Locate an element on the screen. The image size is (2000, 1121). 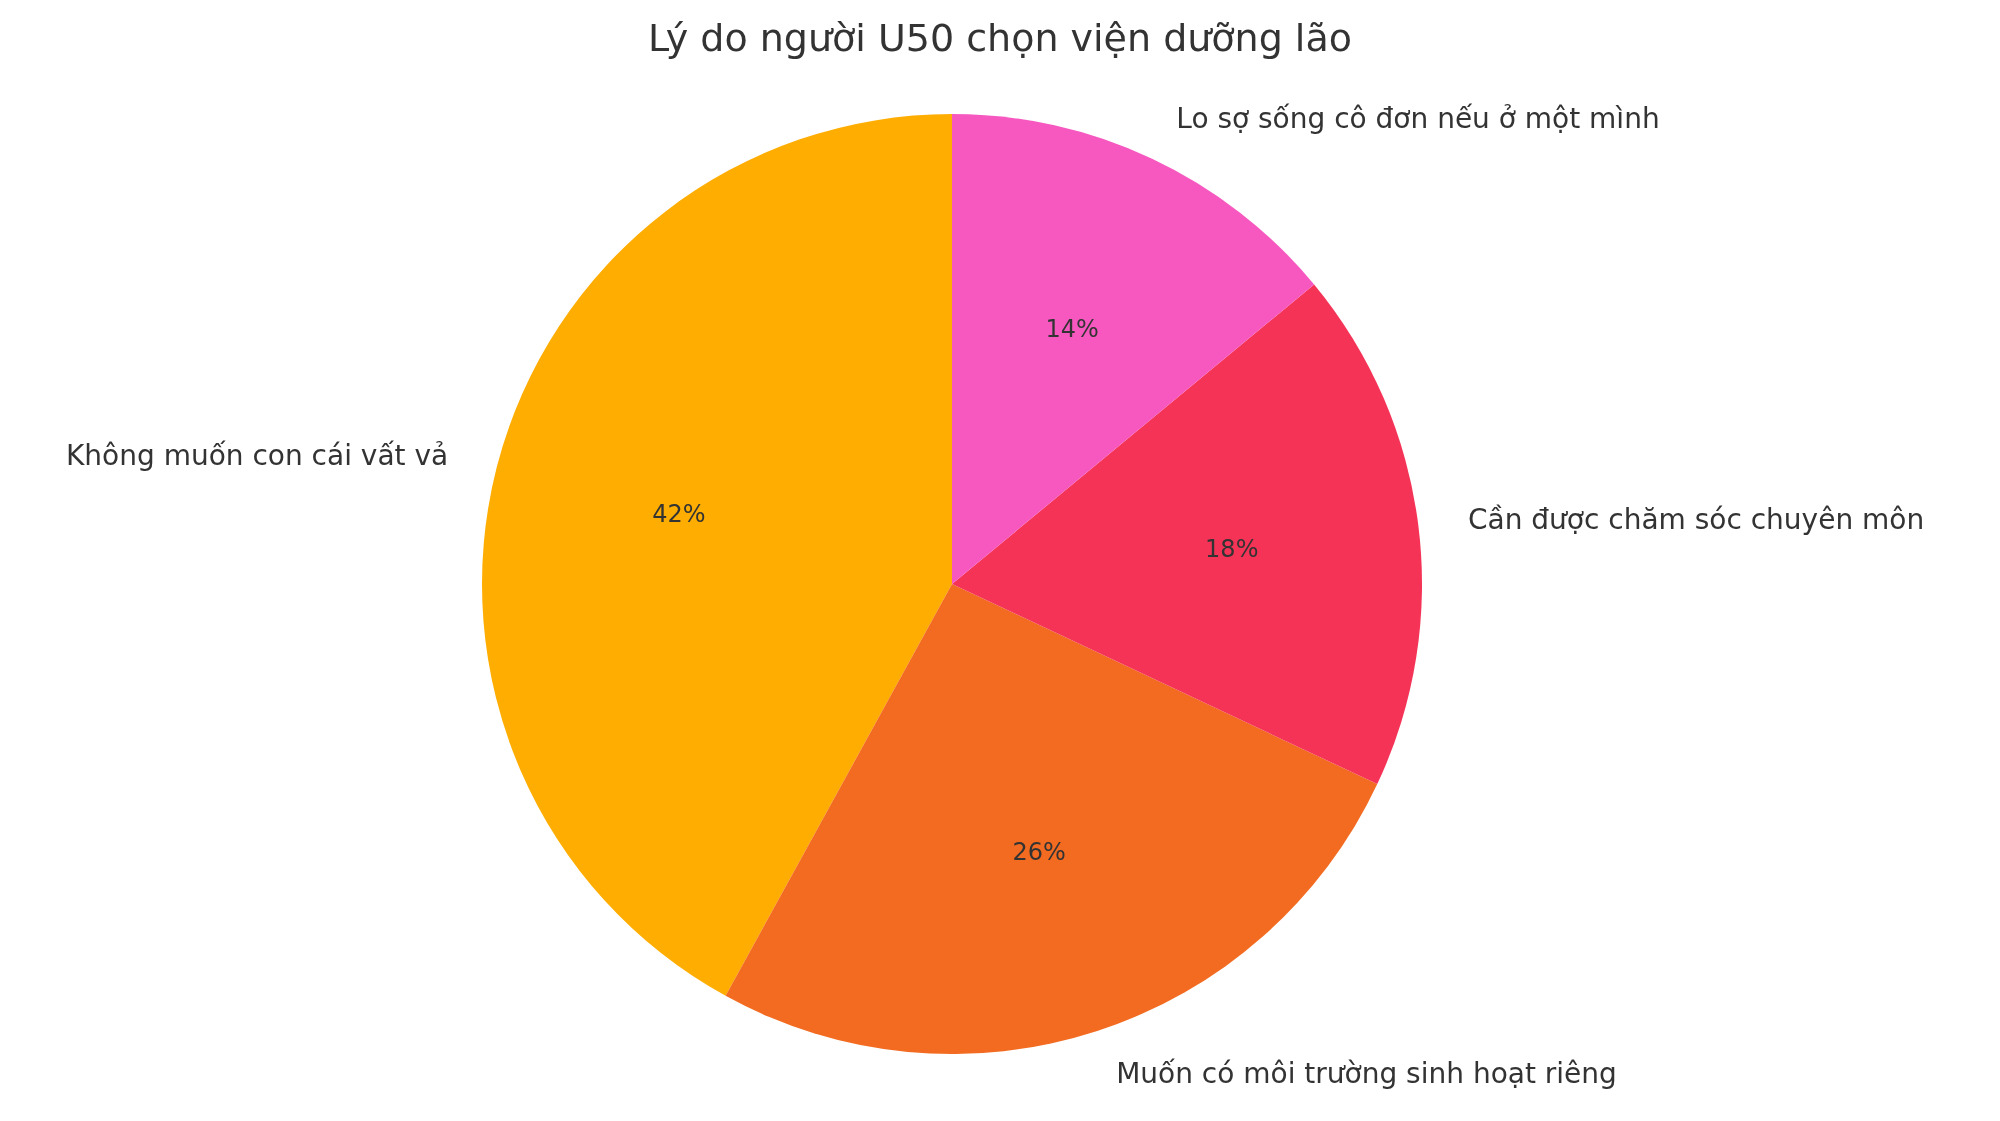
slice-label: Không muốn con cái vất vả is located at coordinates (257, 456).